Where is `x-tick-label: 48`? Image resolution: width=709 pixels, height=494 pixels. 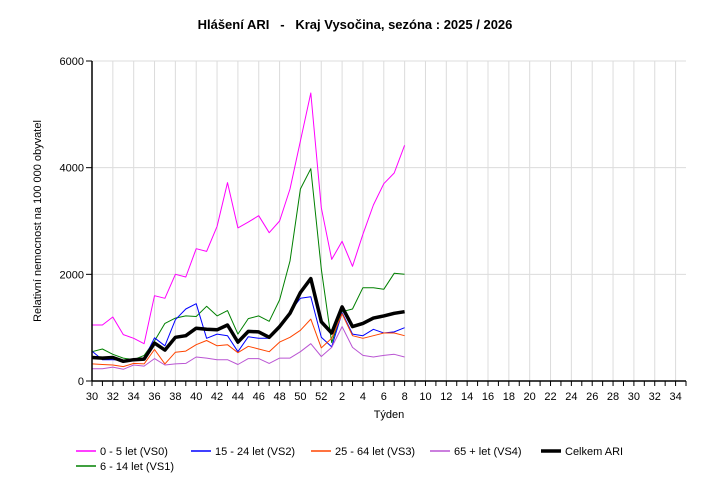 x-tick-label: 48 is located at coordinates (279, 397).